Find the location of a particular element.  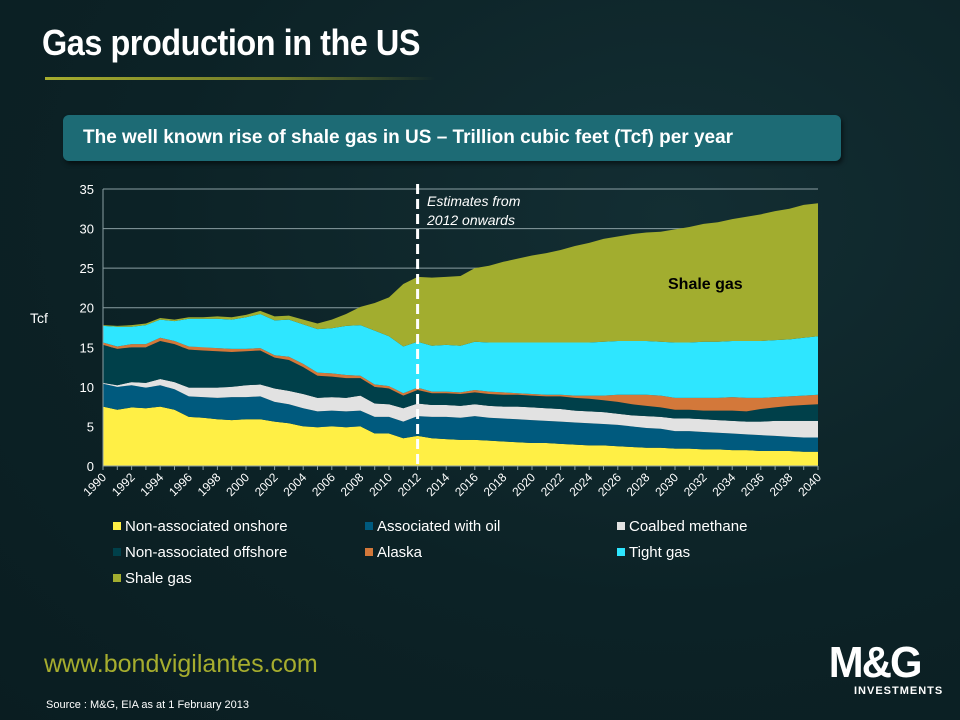

legend-label: Non-associated onshore is located at coordinates (206, 526).